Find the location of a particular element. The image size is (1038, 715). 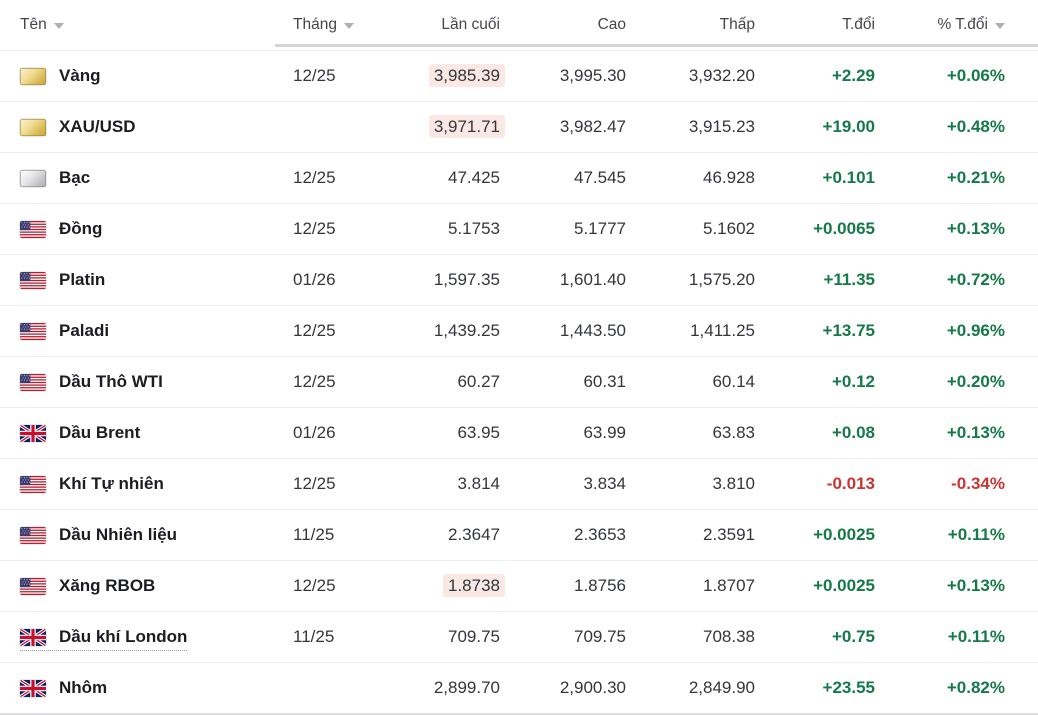

change-value: +2.29 is located at coordinates (853, 75).